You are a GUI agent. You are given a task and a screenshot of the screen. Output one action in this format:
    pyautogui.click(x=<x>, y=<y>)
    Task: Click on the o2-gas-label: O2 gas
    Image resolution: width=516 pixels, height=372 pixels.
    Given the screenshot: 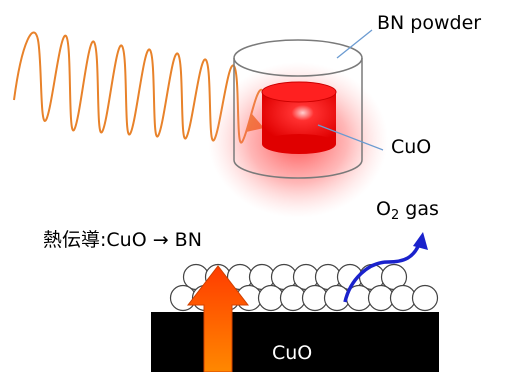 What is the action you would take?
    pyautogui.click(x=407, y=210)
    